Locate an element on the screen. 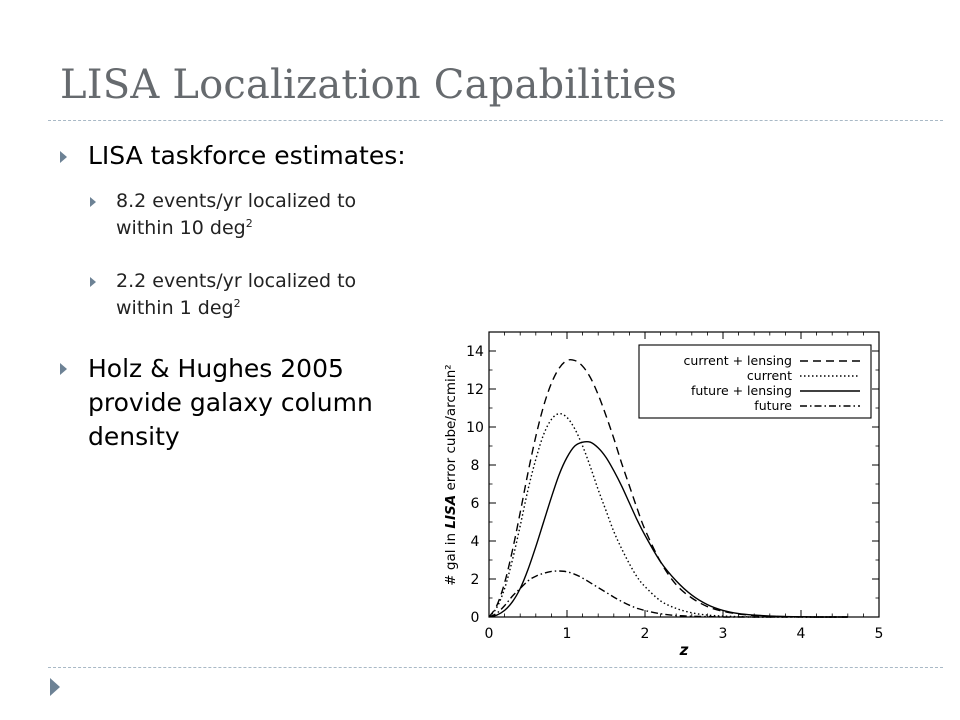 This screenshot has width=960, height=720. sub-bullet-line-text: within 10 deg is located at coordinates (181, 228).